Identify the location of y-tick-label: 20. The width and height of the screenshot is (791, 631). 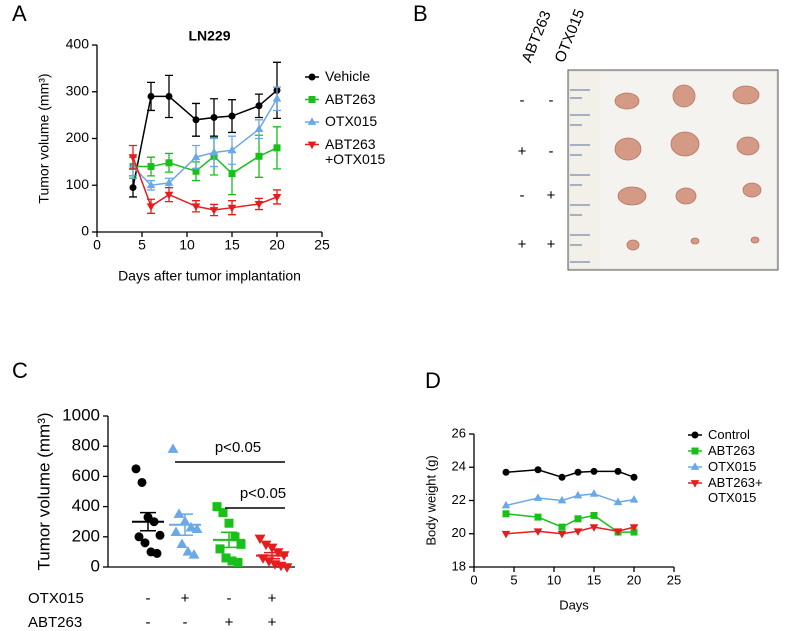
(459, 532).